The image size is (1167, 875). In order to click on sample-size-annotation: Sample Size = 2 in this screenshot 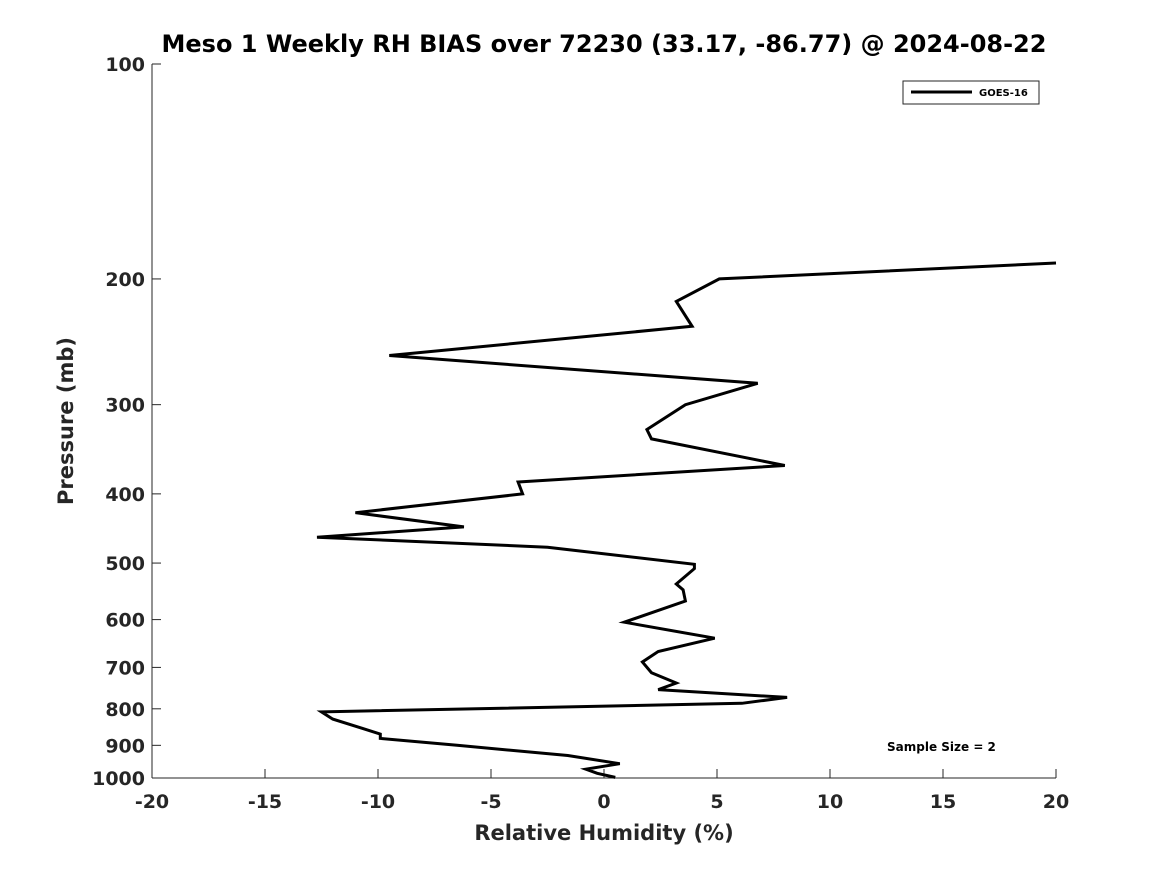, I will do `click(941, 747)`.